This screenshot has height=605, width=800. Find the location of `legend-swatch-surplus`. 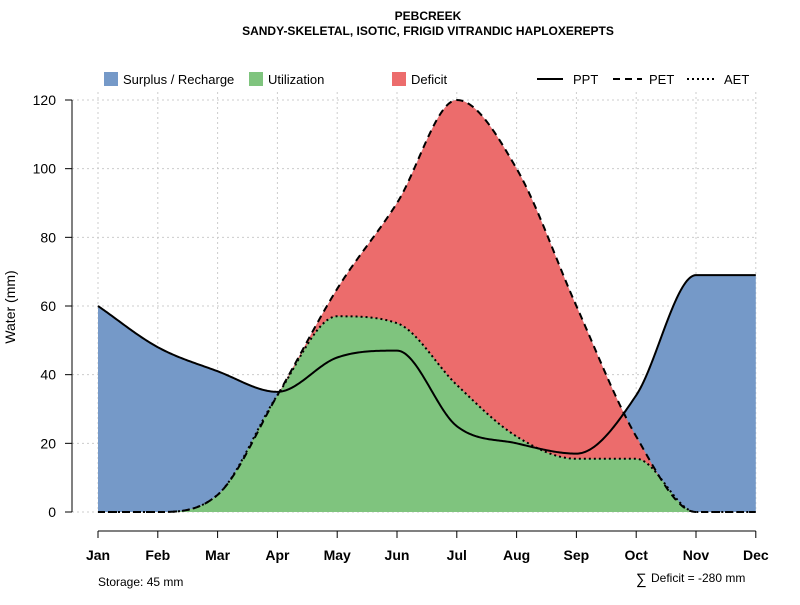

legend-swatch-surplus is located at coordinates (111, 79).